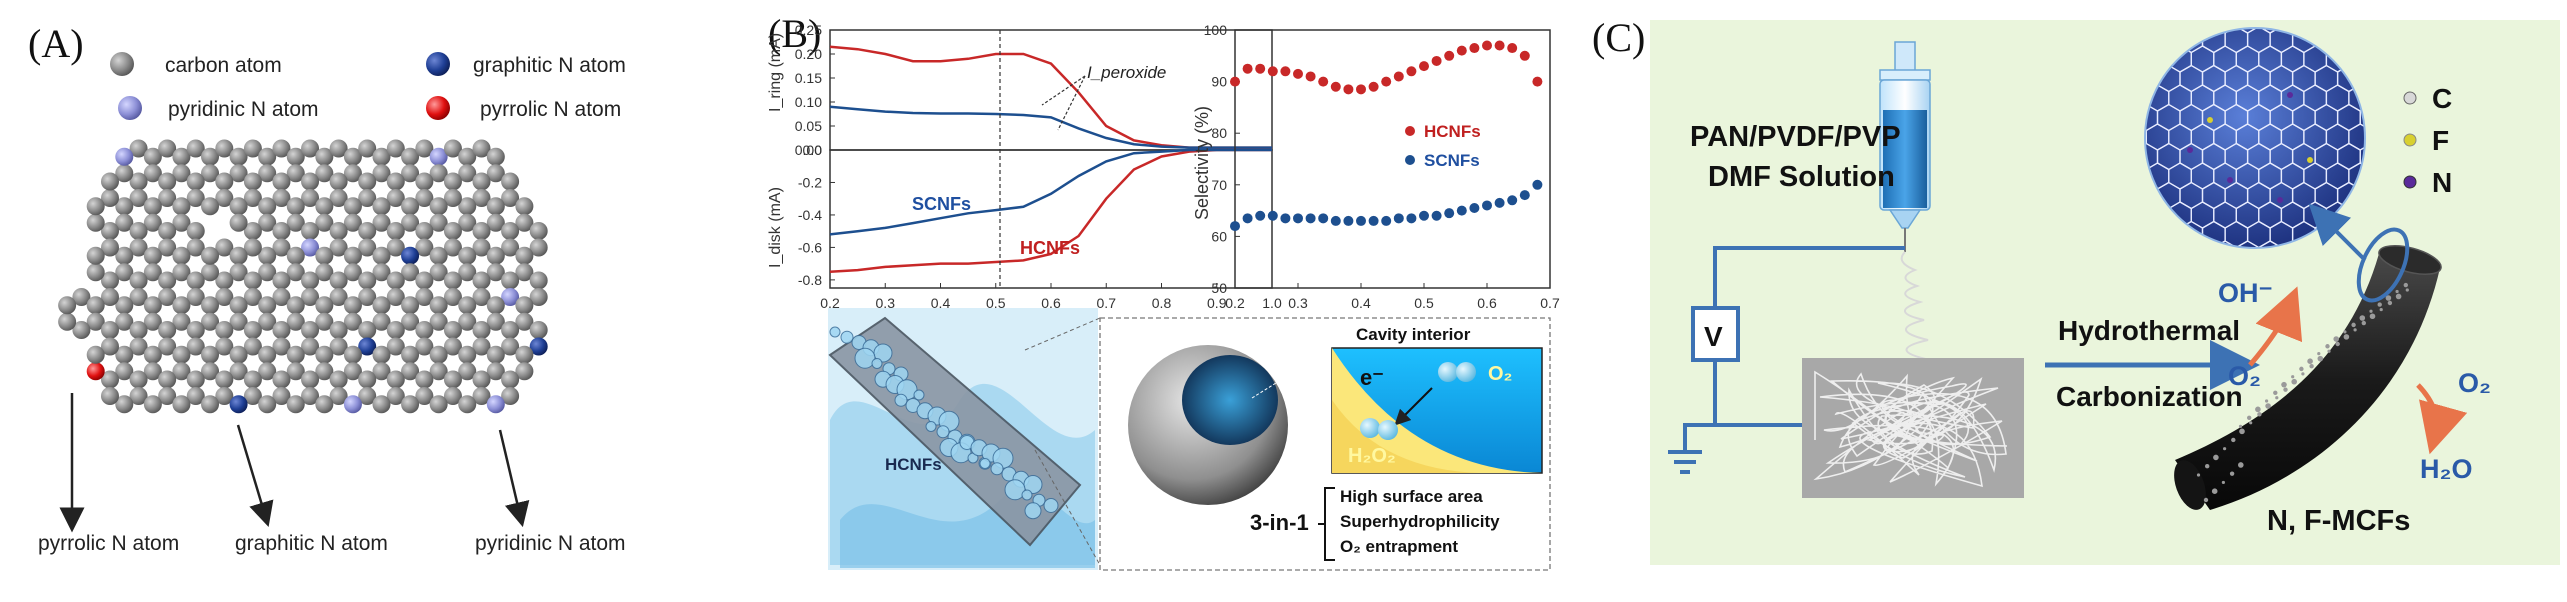  Describe the element at coordinates (1050, 211) in the screenshot. I see `disk-line-hcnfs` at that location.